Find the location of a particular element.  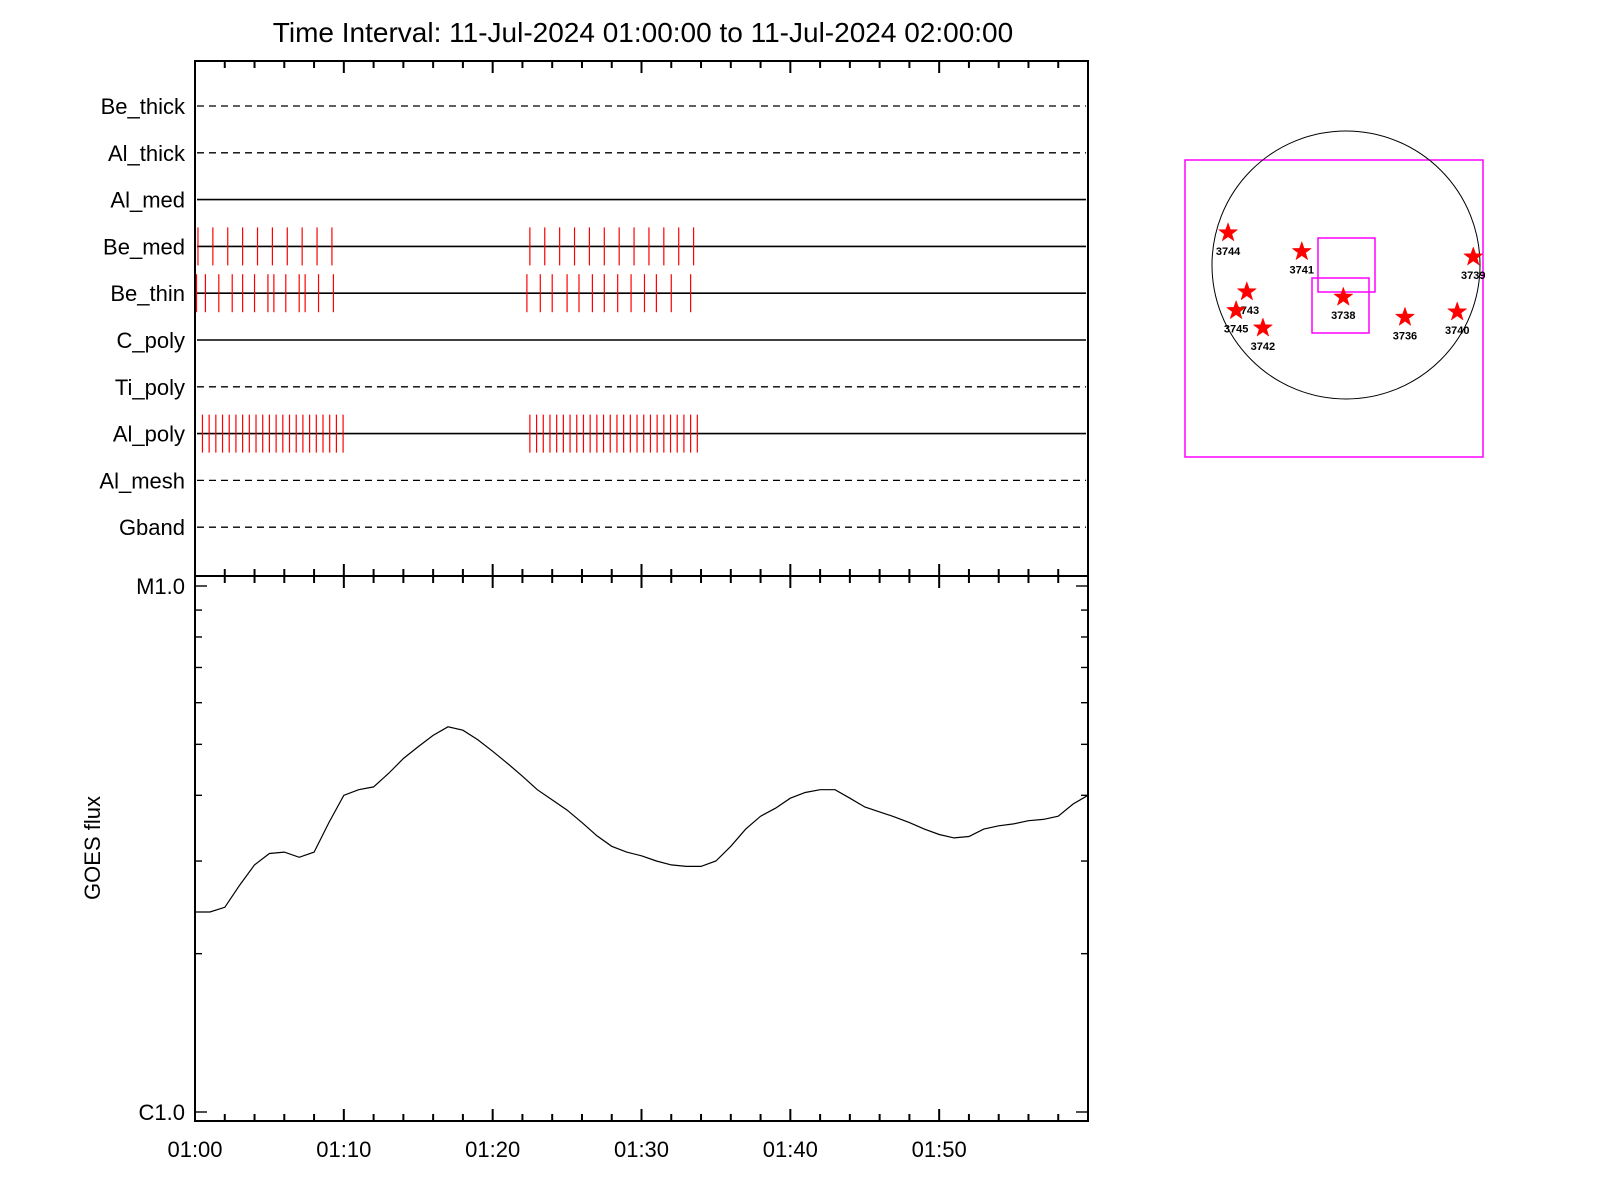

active-region-label: 3742 is located at coordinates (1263, 347).